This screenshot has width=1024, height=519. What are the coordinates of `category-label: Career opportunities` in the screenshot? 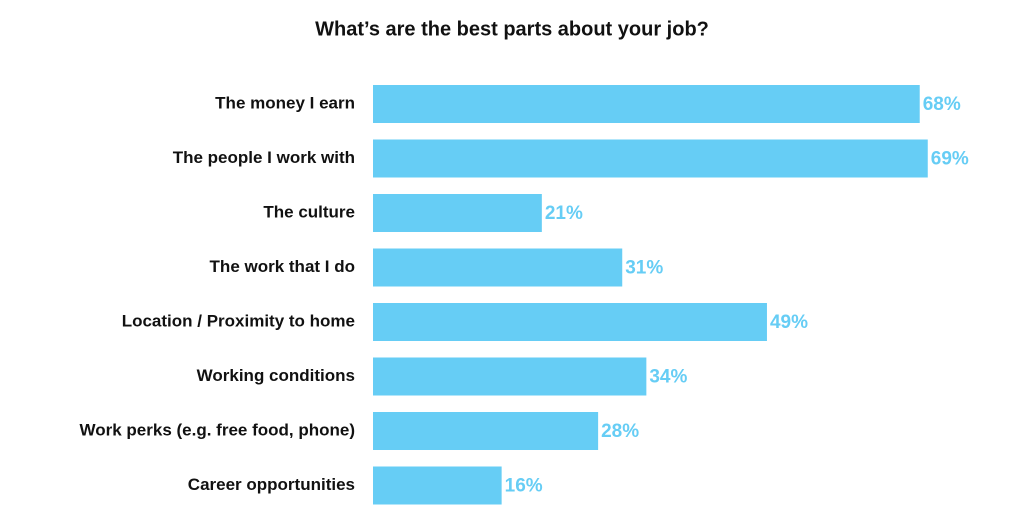 It's located at (271, 484).